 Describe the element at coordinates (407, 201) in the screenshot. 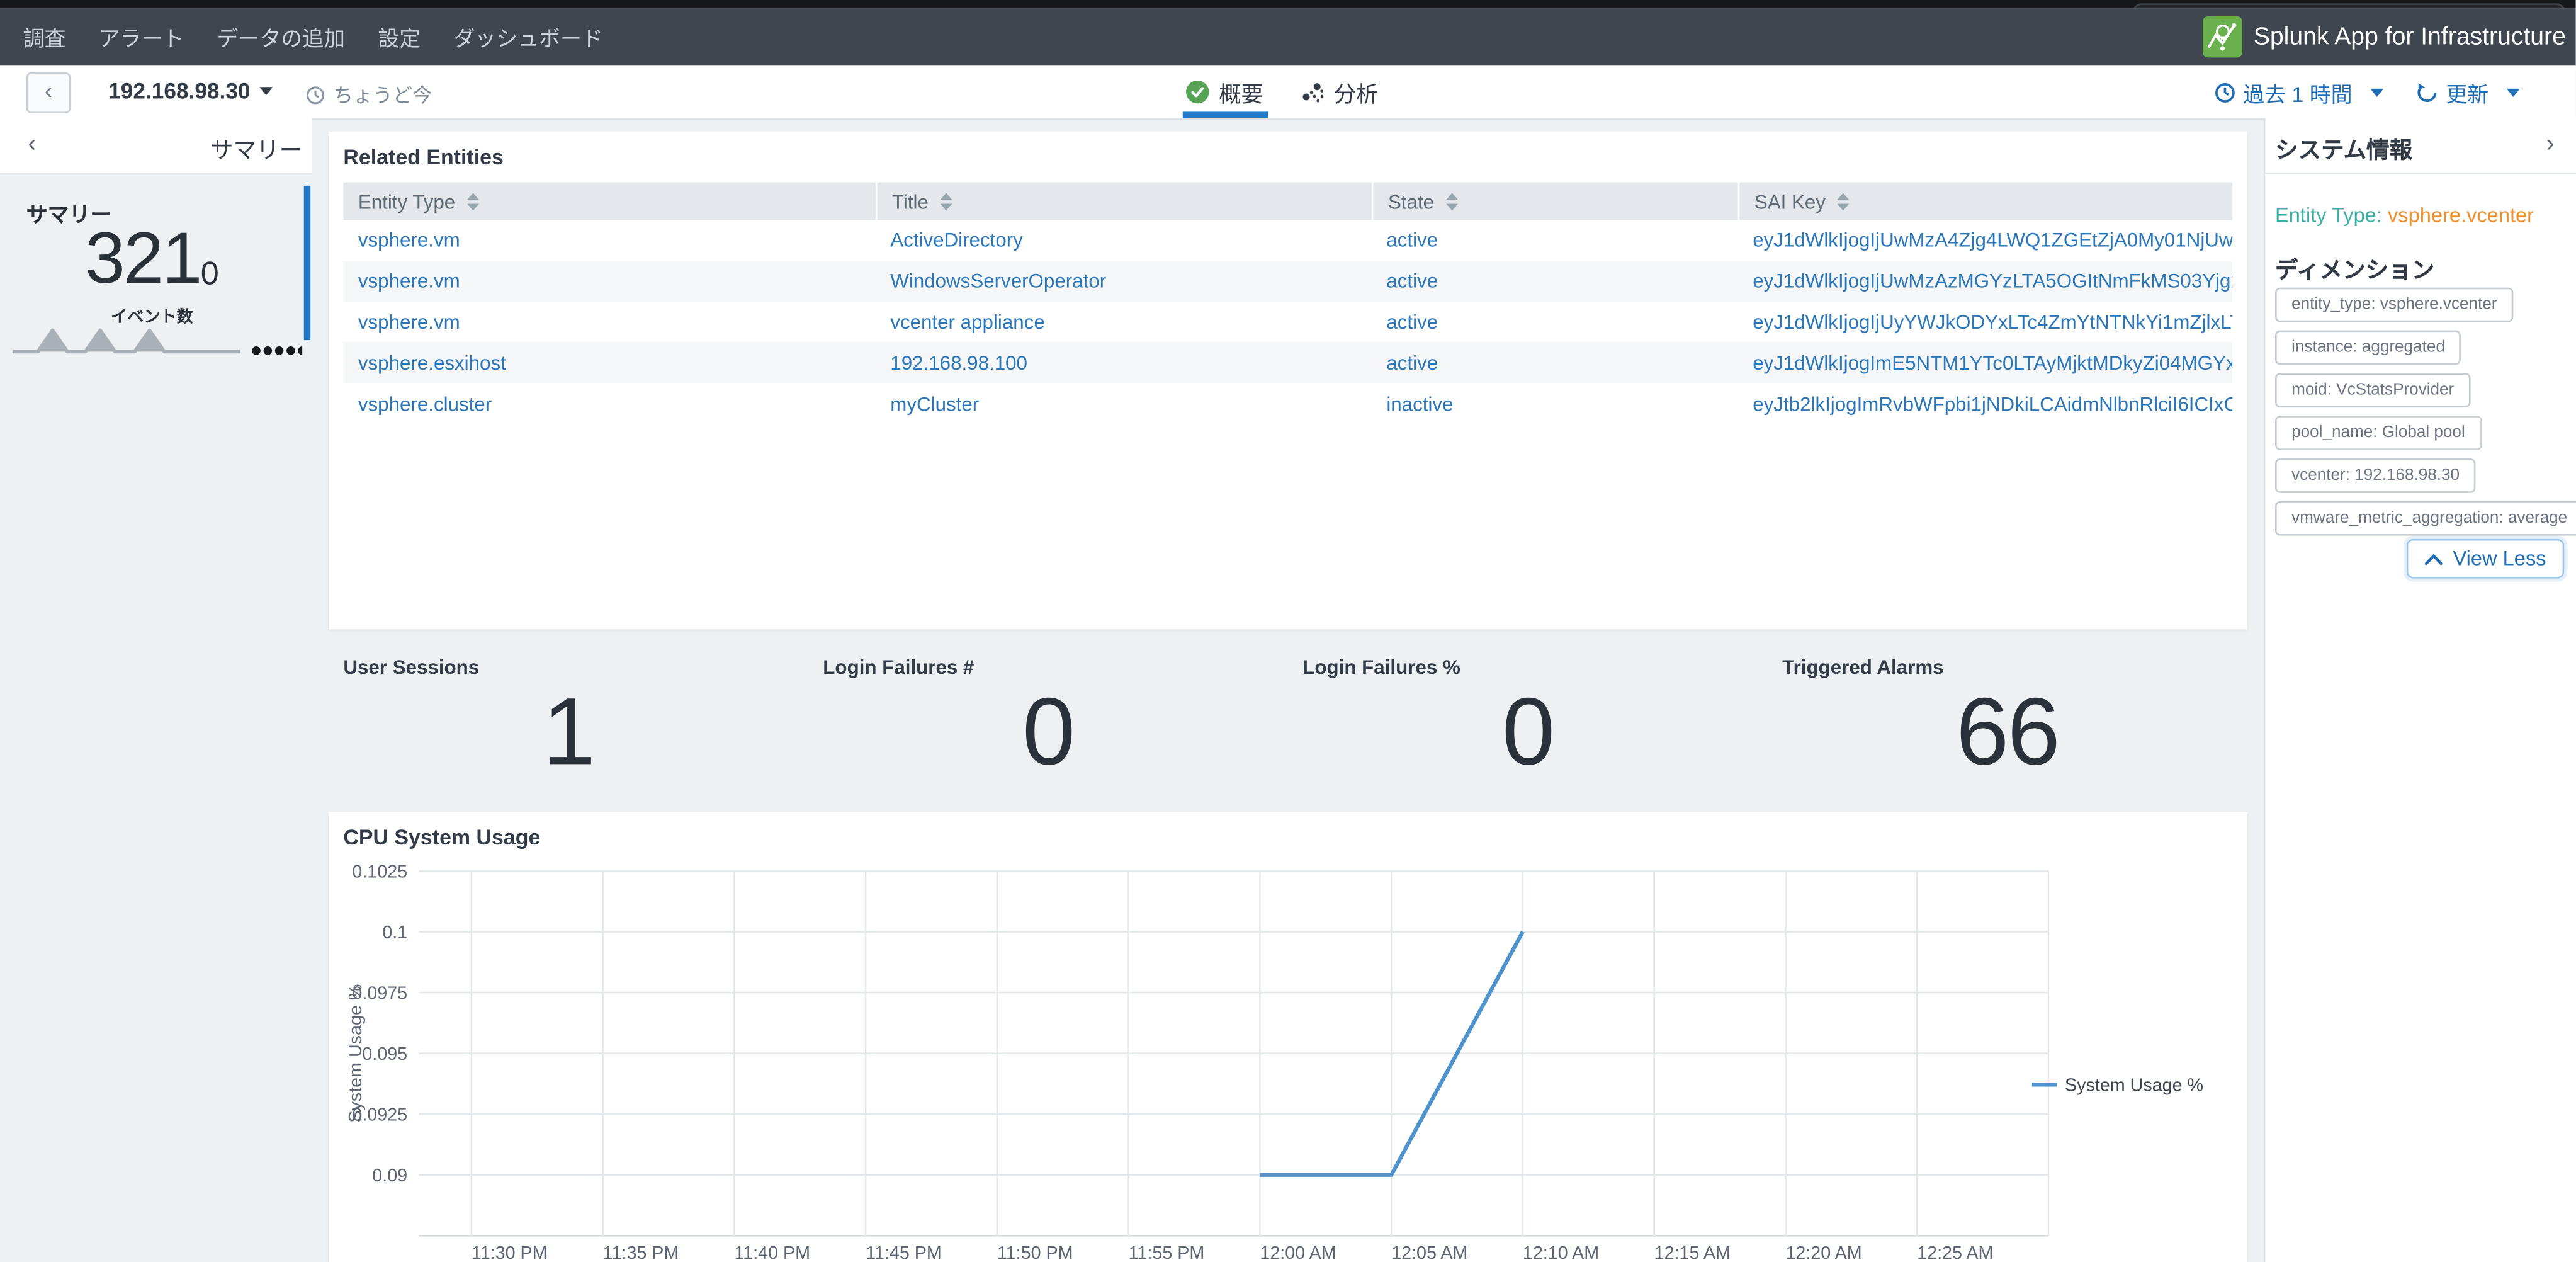

I see `column-header-label: Entity Type` at that location.